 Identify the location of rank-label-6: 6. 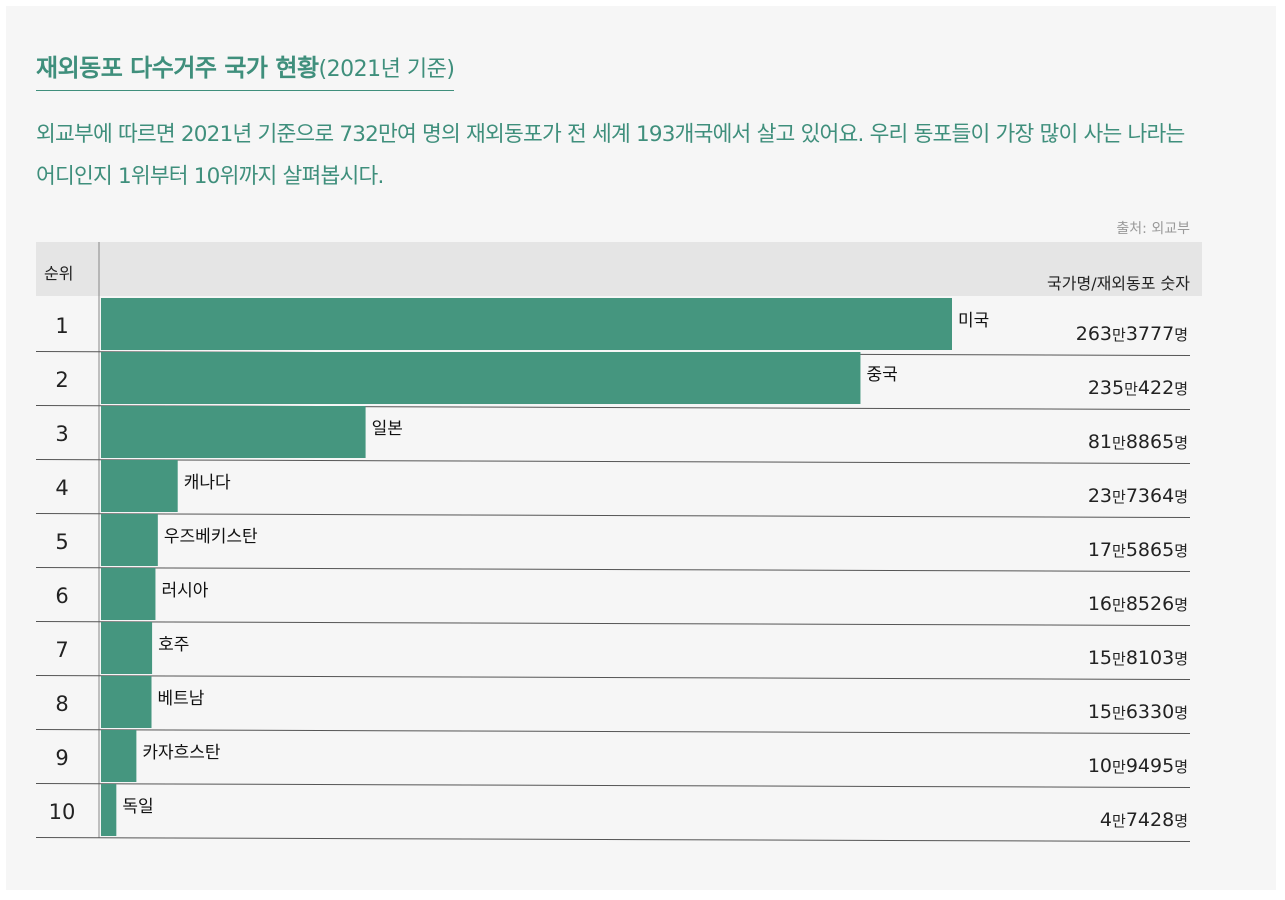
(61, 596).